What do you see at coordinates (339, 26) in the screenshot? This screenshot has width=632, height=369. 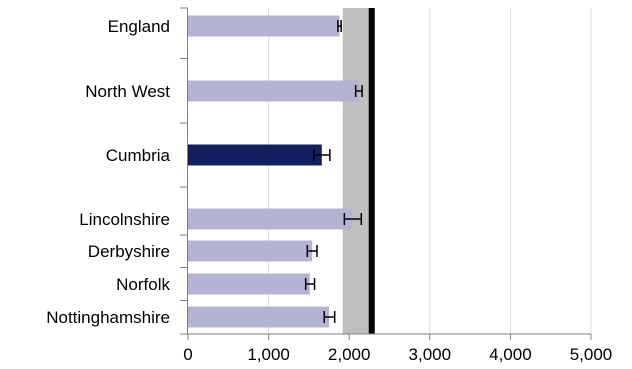 I see `error-bar-england` at bounding box center [339, 26].